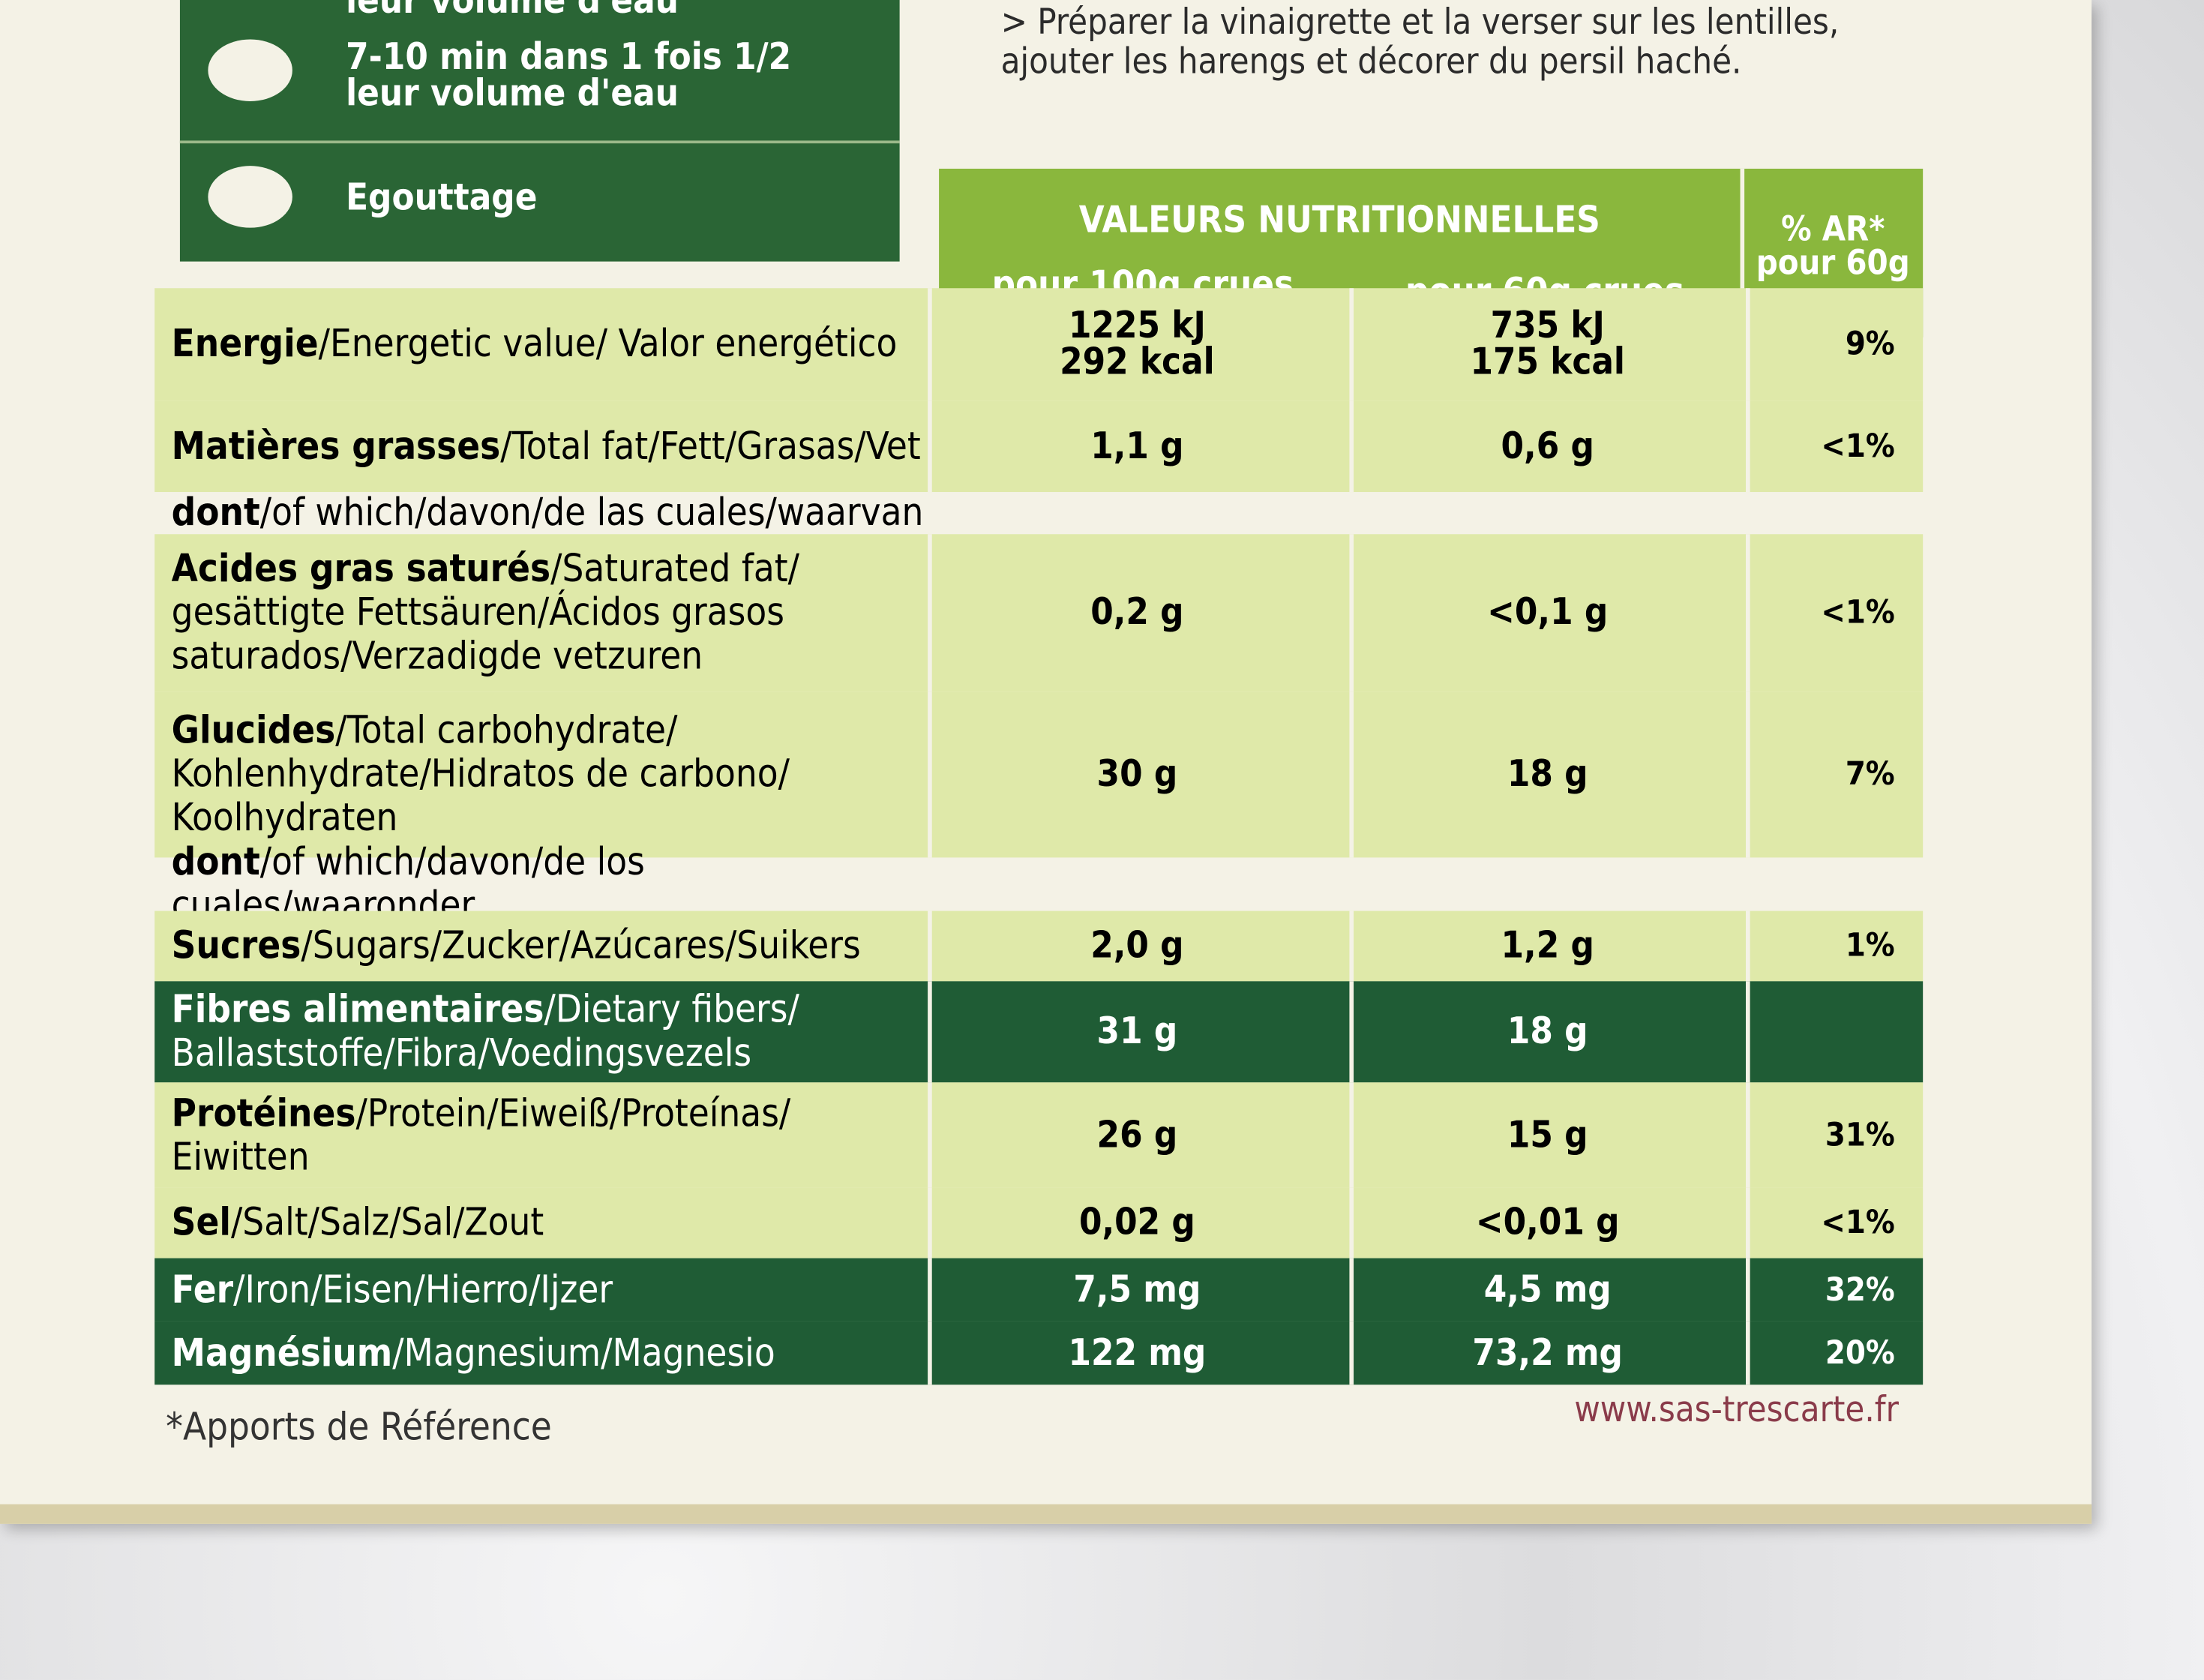 The image size is (2204, 1680). What do you see at coordinates (442, 198) in the screenshot?
I see `instruction-draining: Egouttage` at bounding box center [442, 198].